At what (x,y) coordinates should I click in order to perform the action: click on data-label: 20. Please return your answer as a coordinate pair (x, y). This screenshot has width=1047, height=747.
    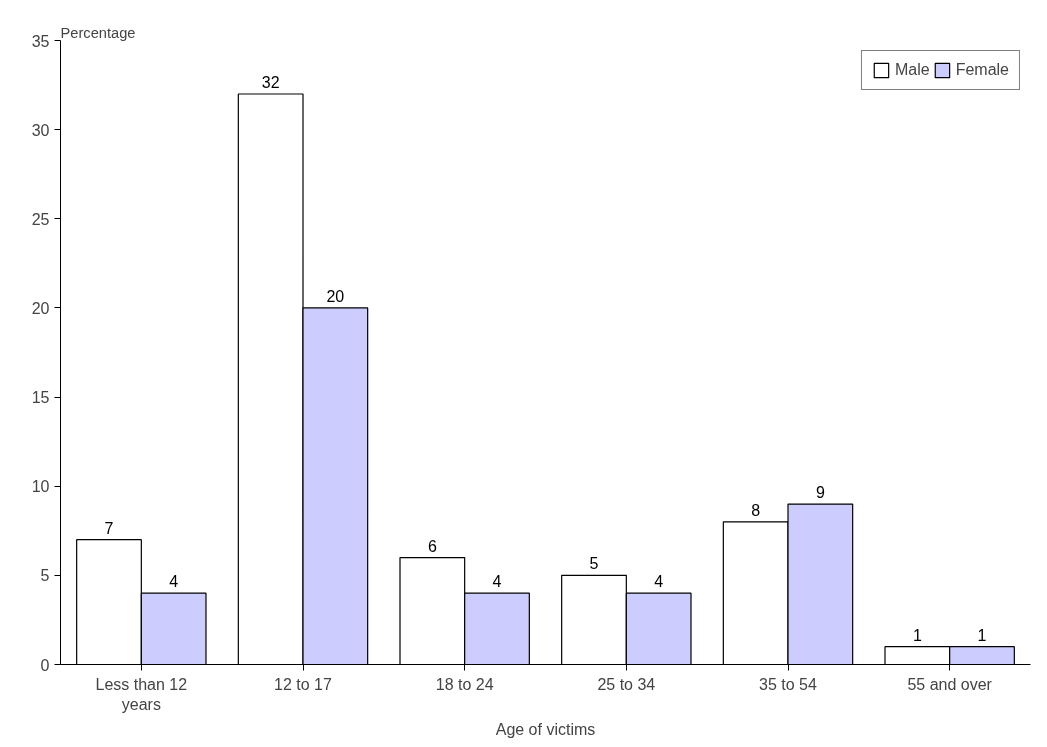
    Looking at the image, I should click on (335, 296).